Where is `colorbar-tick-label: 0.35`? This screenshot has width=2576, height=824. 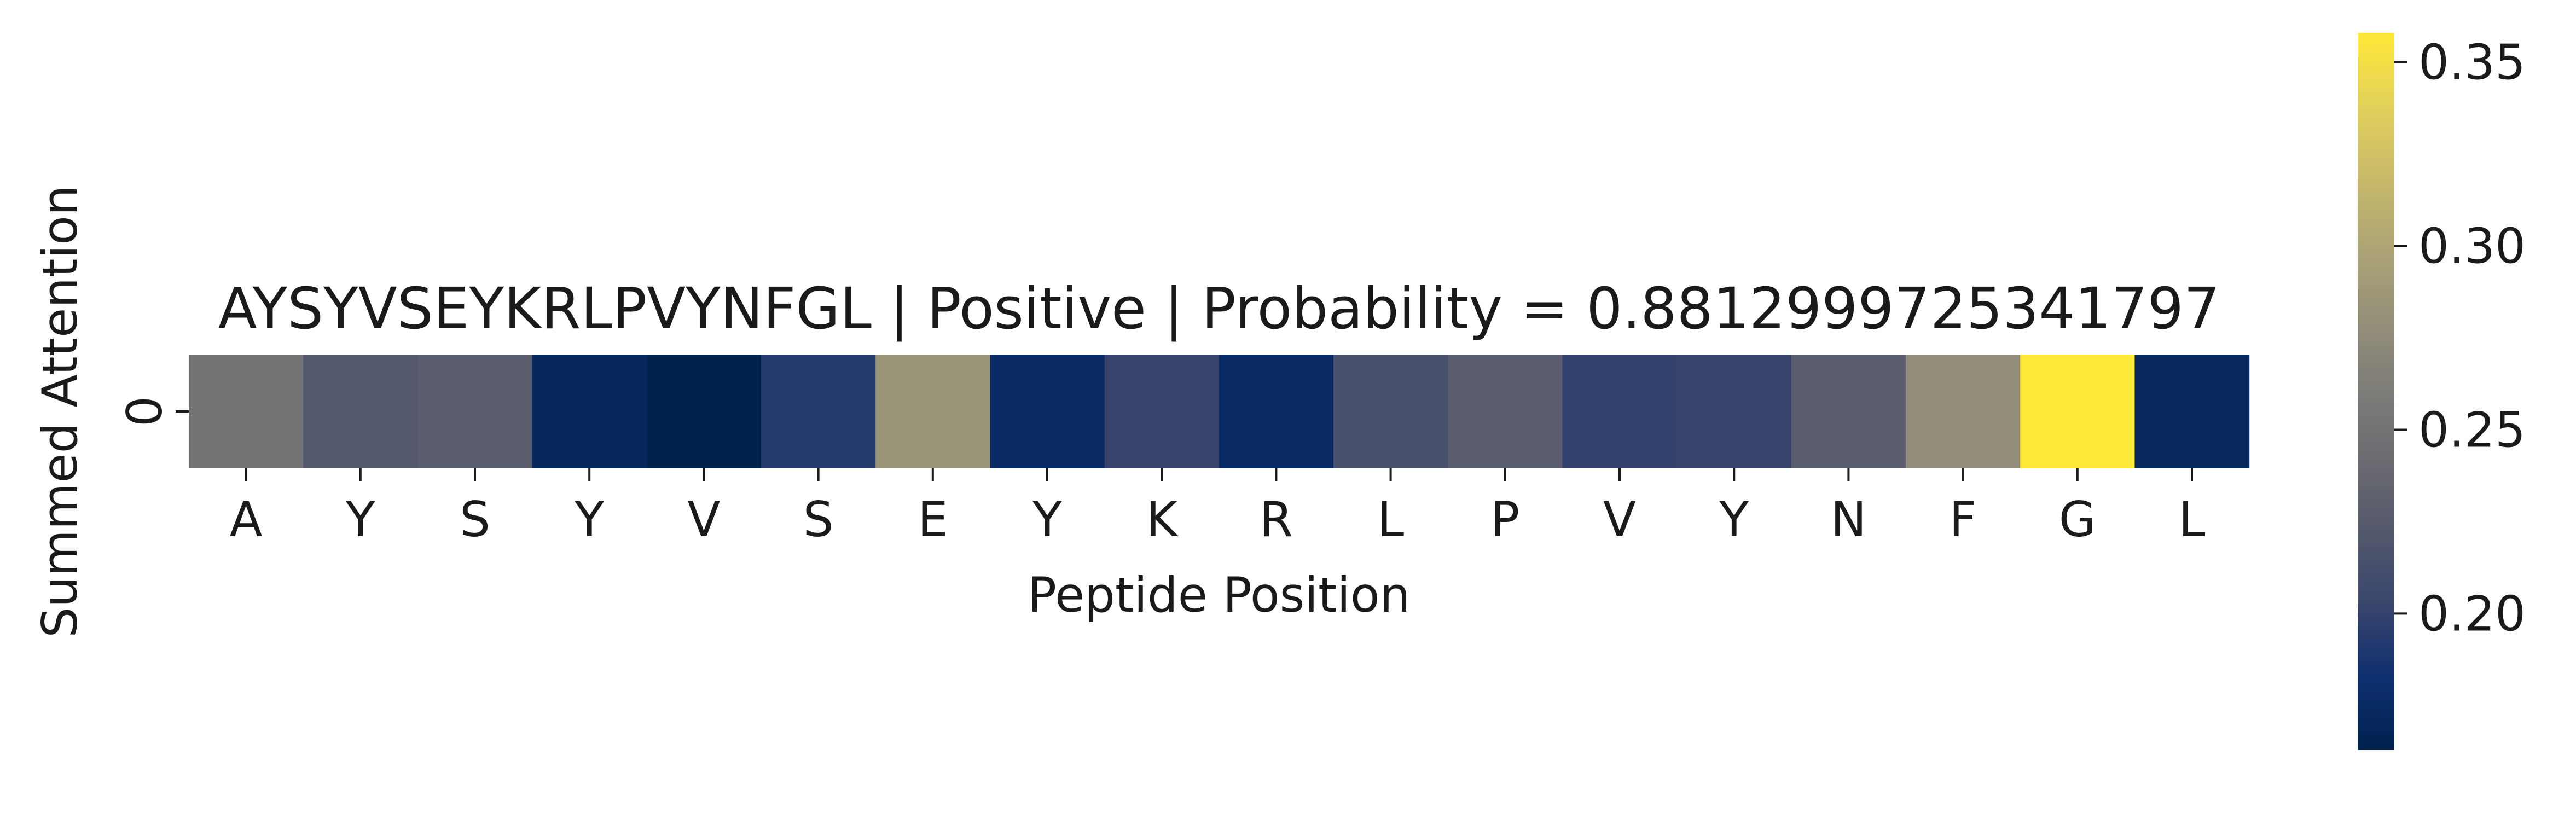
colorbar-tick-label: 0.35 is located at coordinates (2472, 62).